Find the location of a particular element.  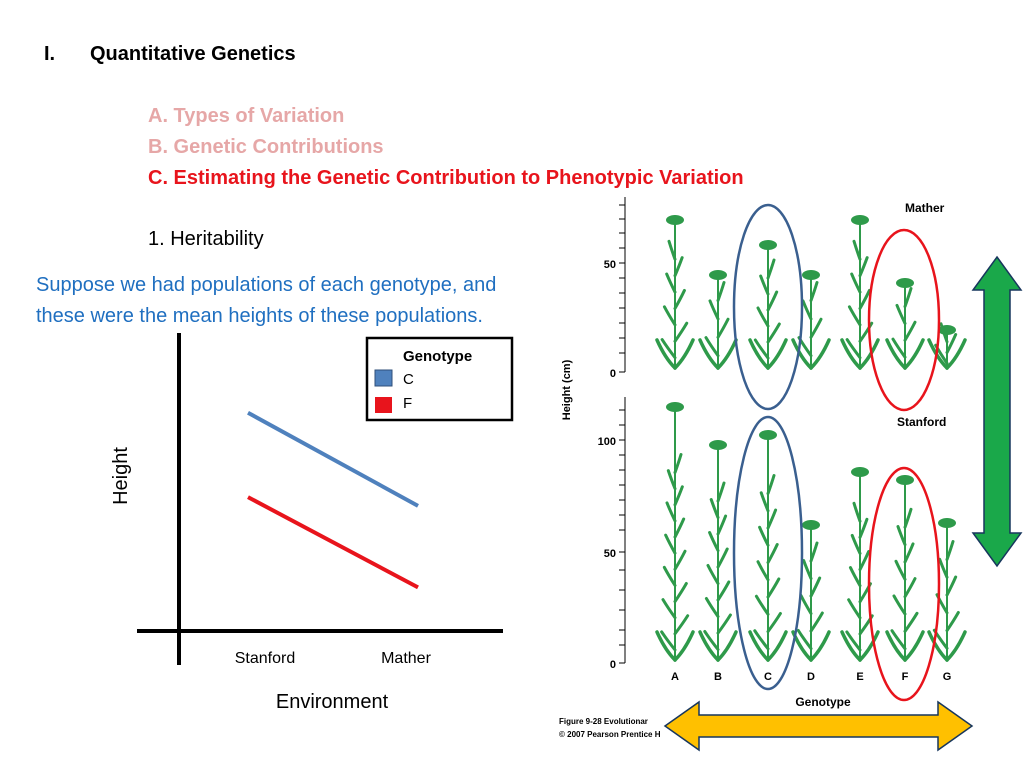

series-line-c is located at coordinates (333, 459).